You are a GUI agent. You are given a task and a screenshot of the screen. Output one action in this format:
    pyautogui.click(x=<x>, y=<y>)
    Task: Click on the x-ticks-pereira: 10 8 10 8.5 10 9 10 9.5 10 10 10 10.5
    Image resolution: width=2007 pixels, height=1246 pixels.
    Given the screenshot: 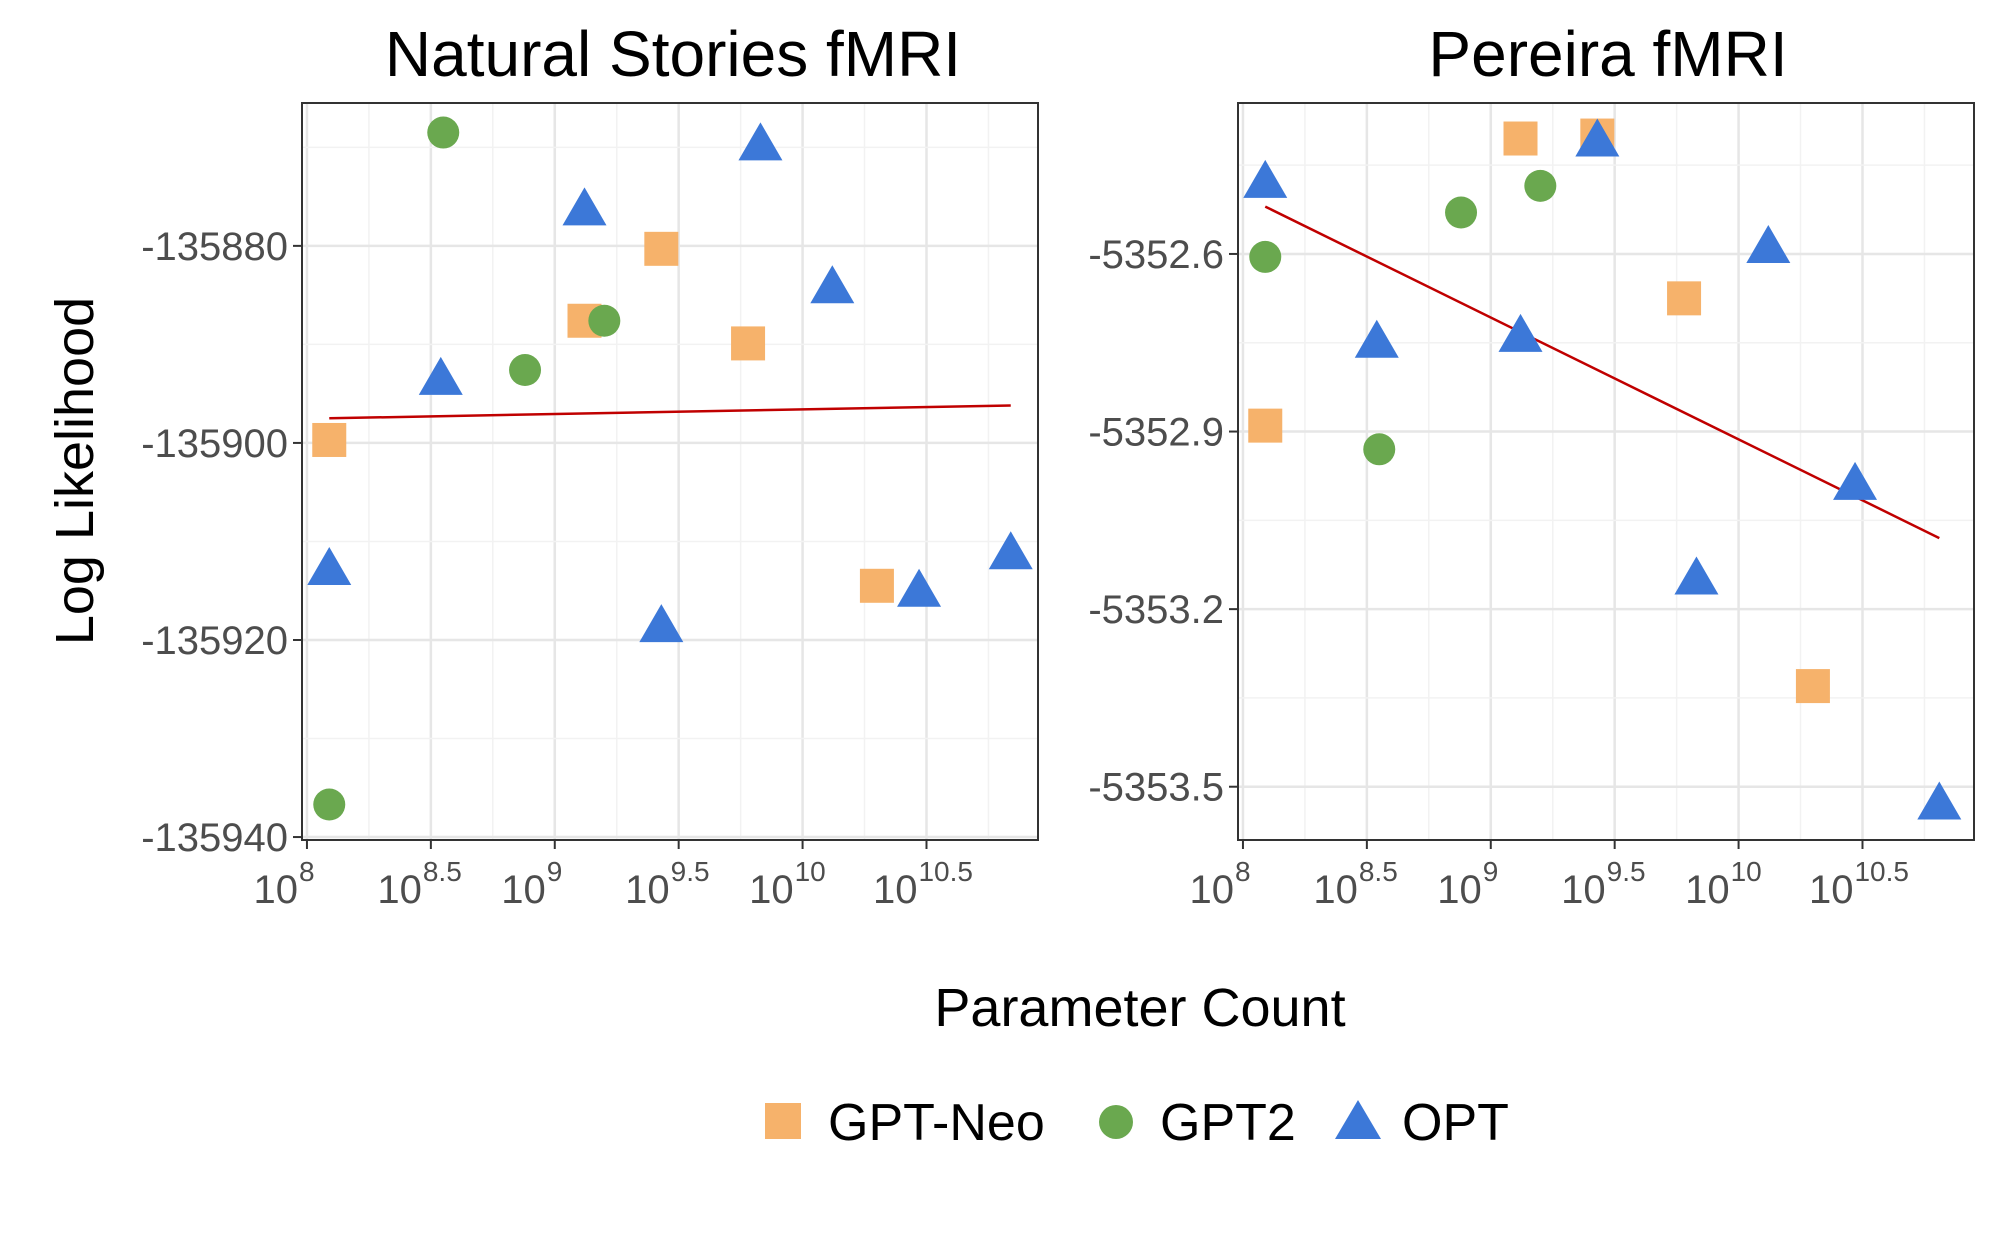 What is the action you would take?
    pyautogui.click(x=1549, y=876)
    